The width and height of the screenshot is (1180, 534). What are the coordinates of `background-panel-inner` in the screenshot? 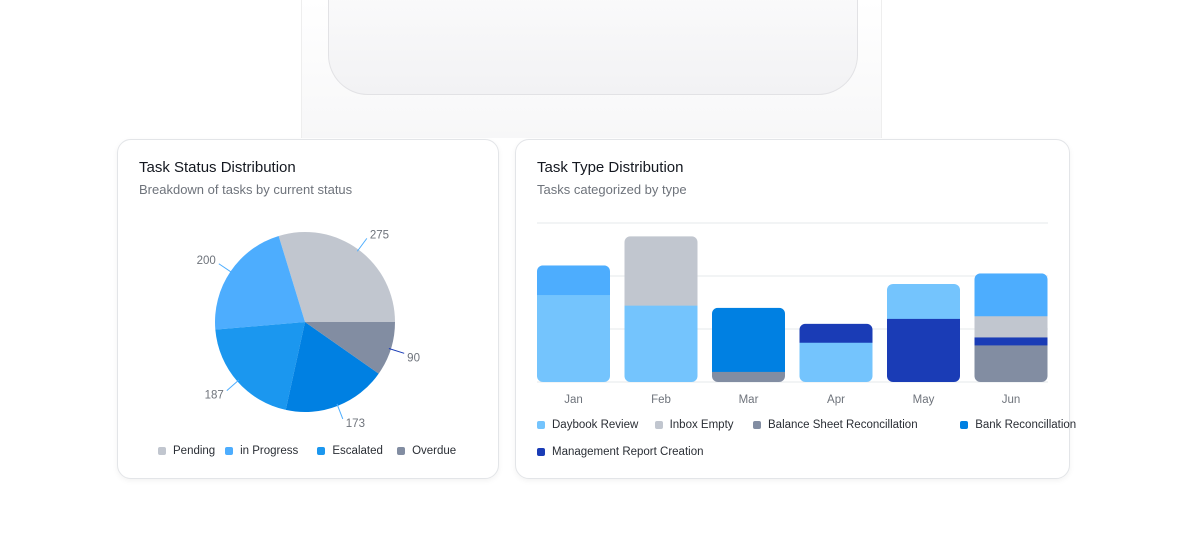 It's located at (593, 47).